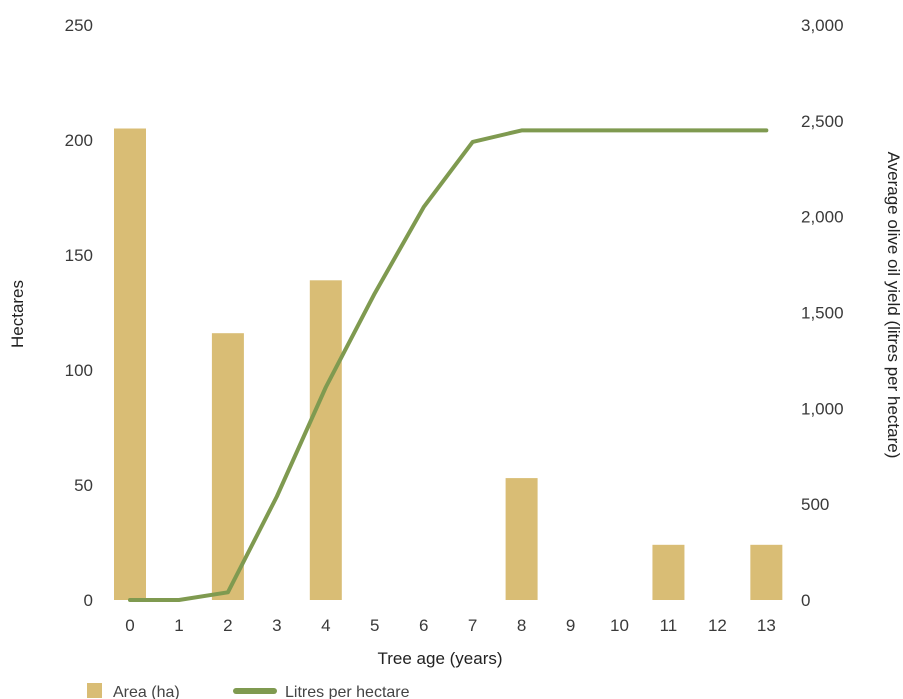 The image size is (903, 699). What do you see at coordinates (439, 658) in the screenshot?
I see `x-axis-title: Tree age (years)` at bounding box center [439, 658].